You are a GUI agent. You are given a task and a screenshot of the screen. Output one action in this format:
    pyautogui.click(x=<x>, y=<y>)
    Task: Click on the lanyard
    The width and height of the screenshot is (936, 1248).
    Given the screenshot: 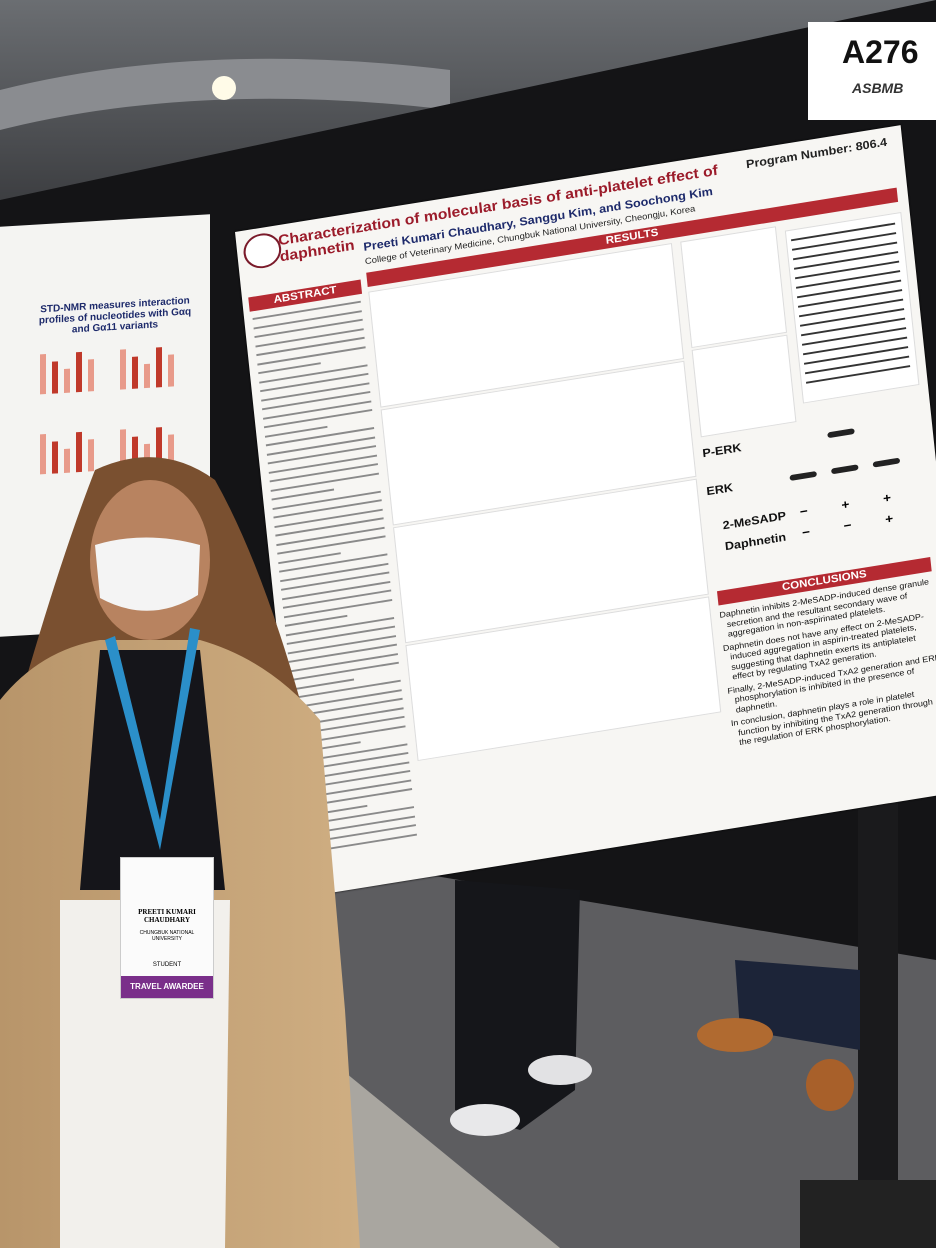 What is the action you would take?
    pyautogui.click(x=152, y=739)
    